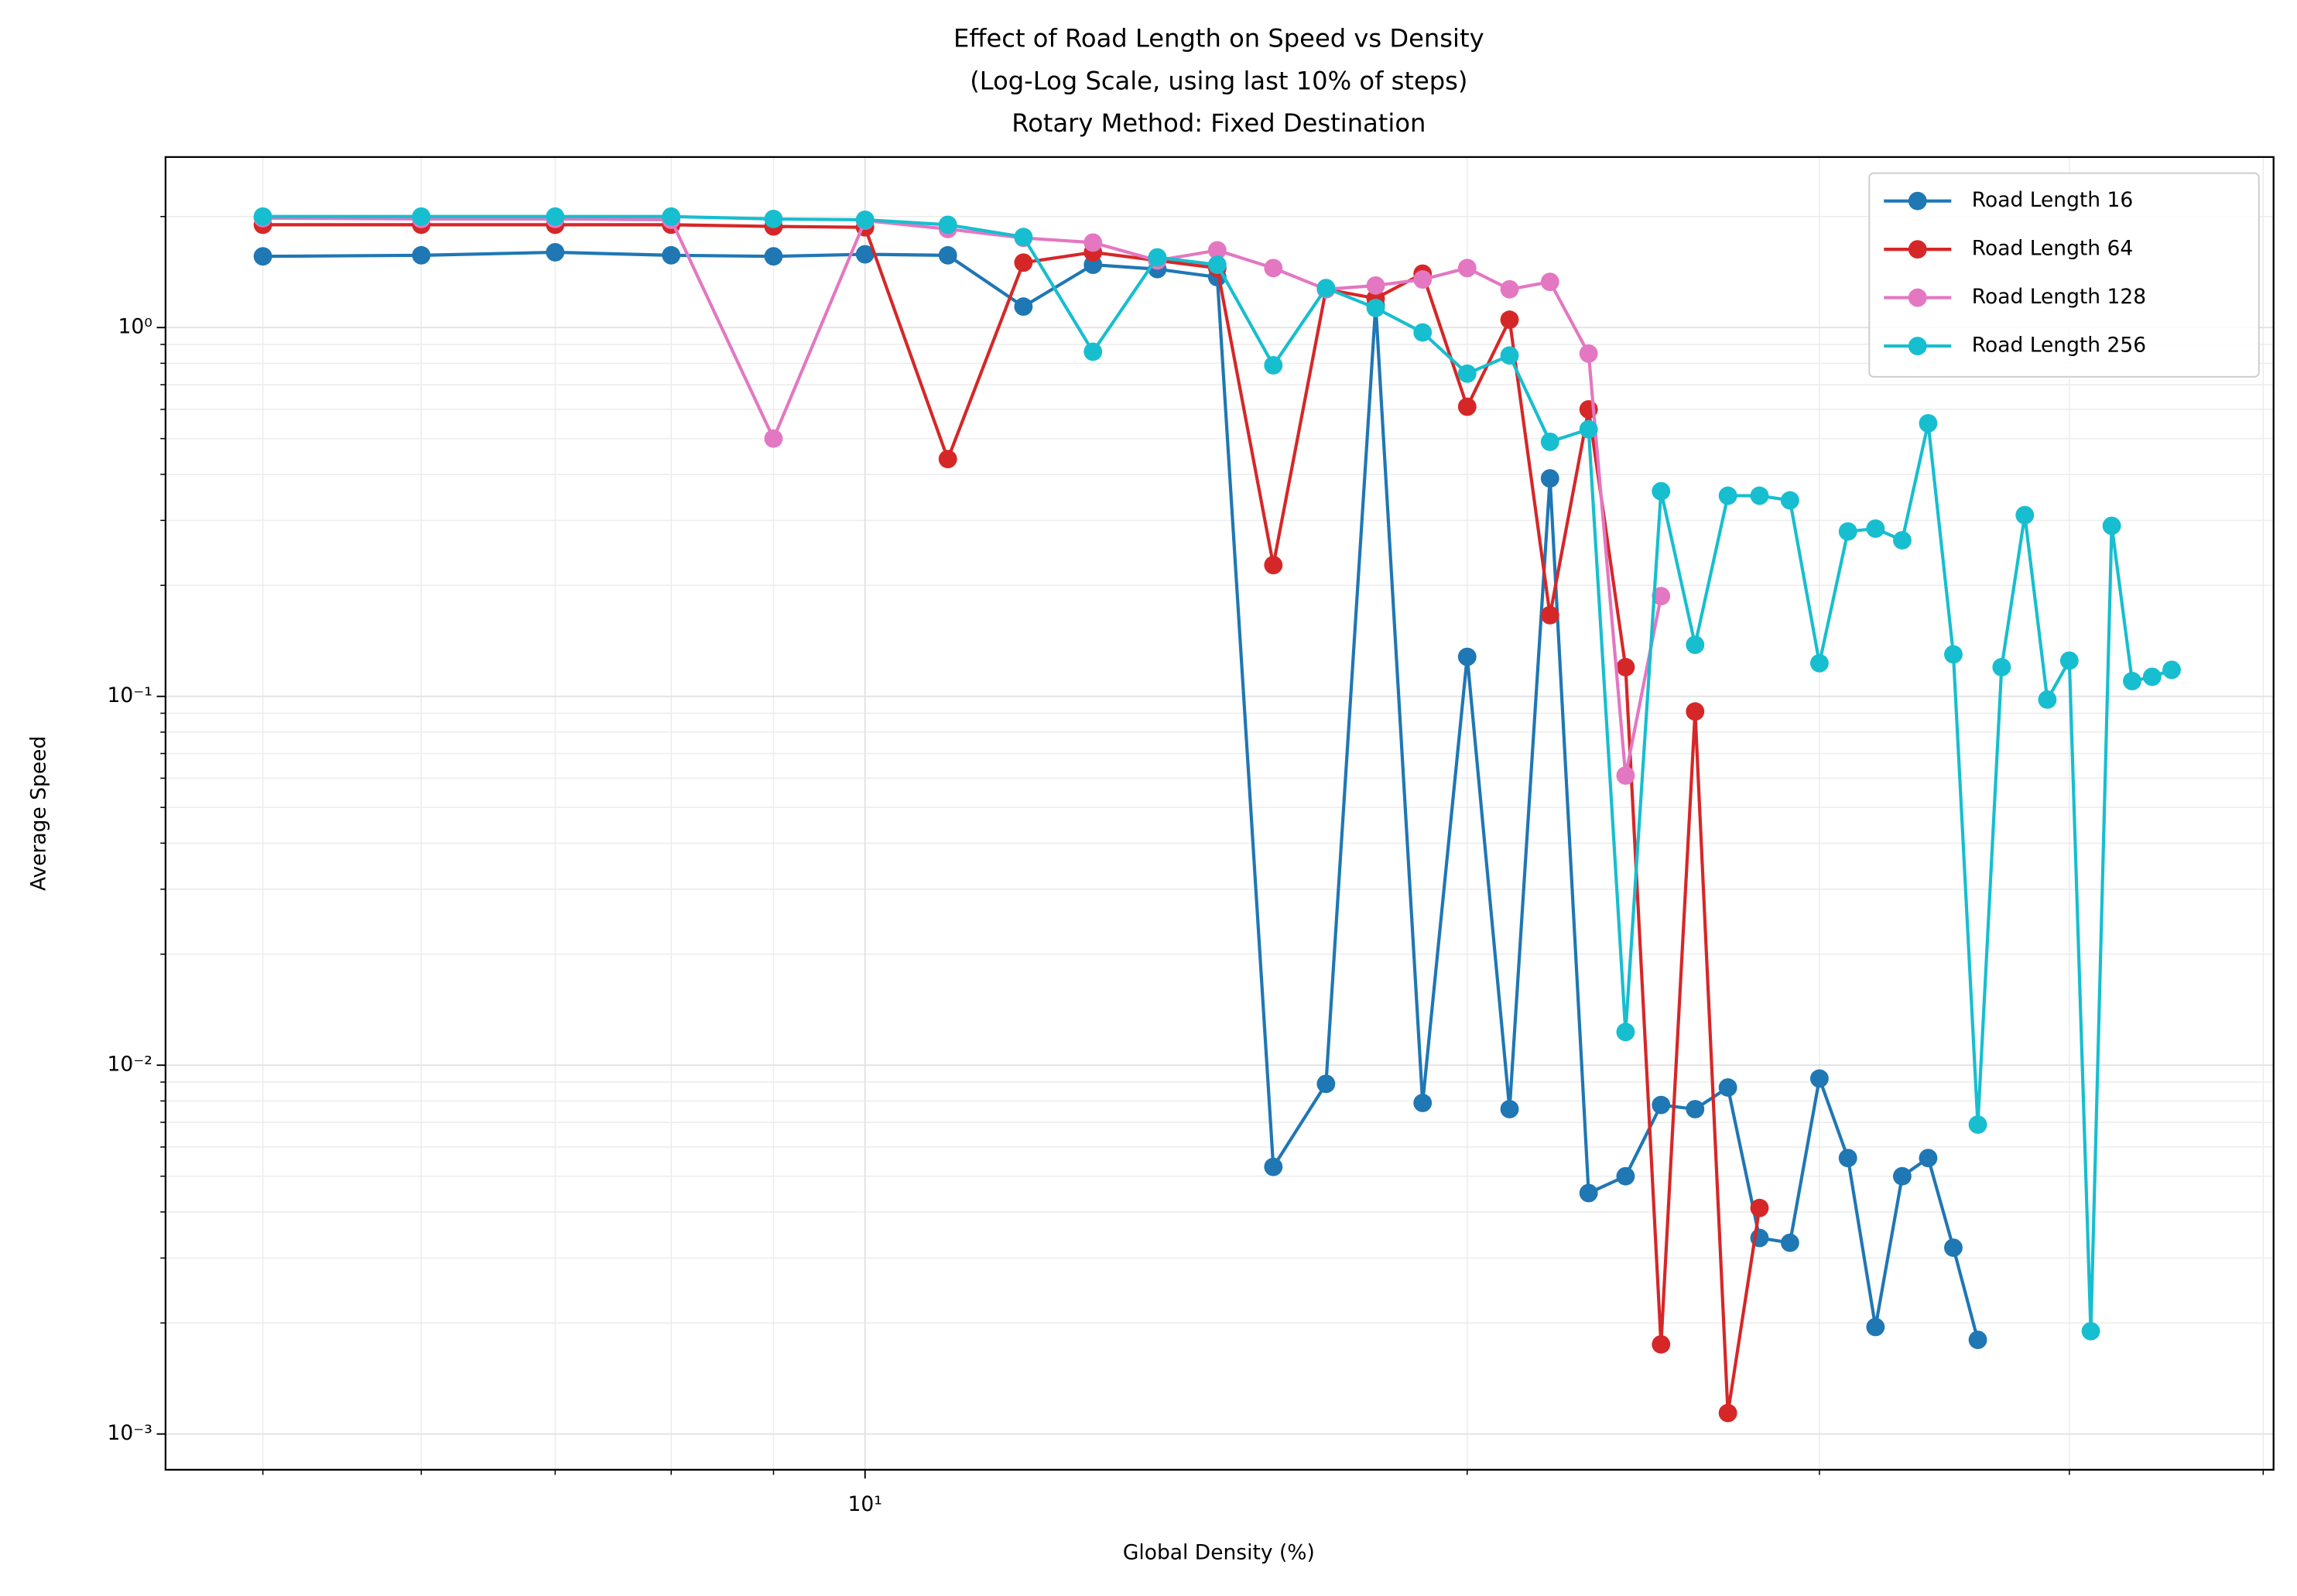 The width and height of the screenshot is (2297, 1596). Describe the element at coordinates (865, 1504) in the screenshot. I see `x-tick-label: 10¹` at that location.